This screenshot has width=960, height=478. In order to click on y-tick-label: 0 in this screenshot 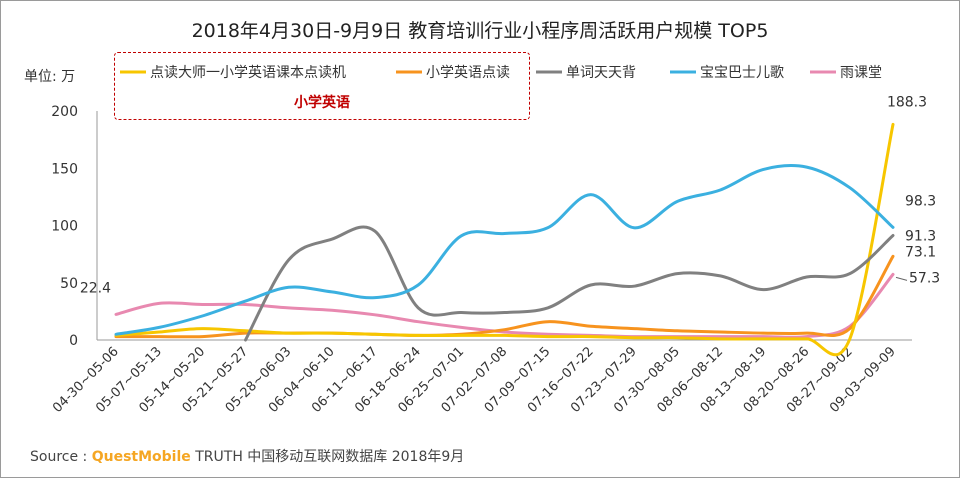, I will do `click(73, 341)`.